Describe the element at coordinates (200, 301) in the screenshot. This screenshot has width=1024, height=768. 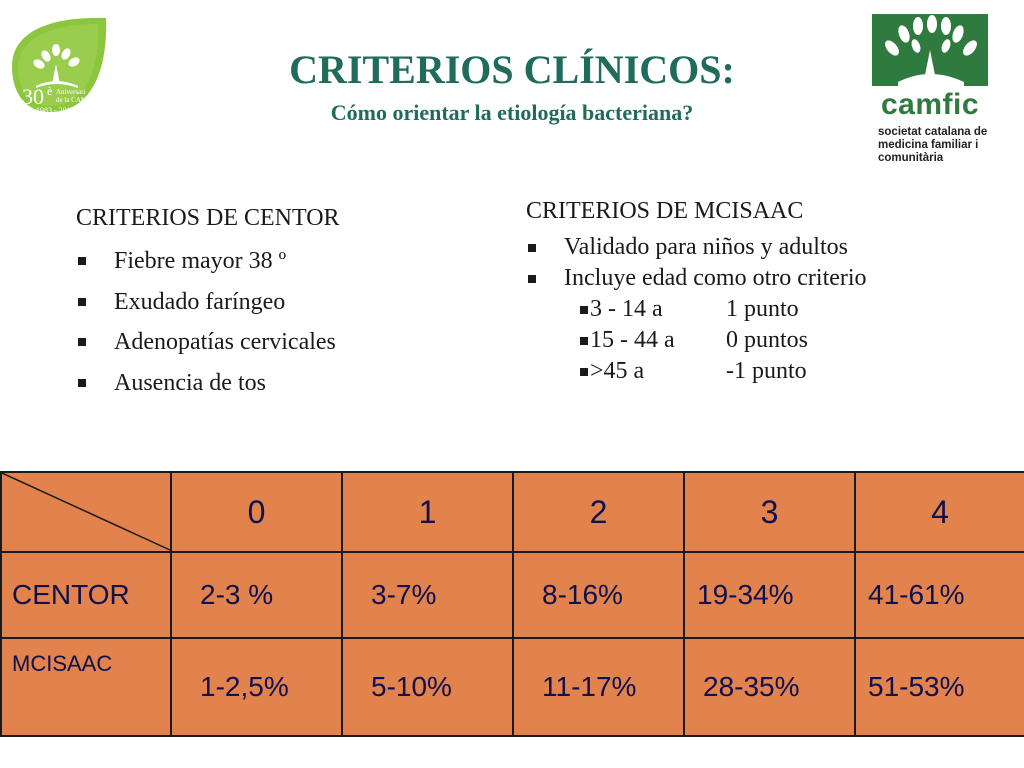
I see `list-item-label: Exudado faríngeo` at that location.